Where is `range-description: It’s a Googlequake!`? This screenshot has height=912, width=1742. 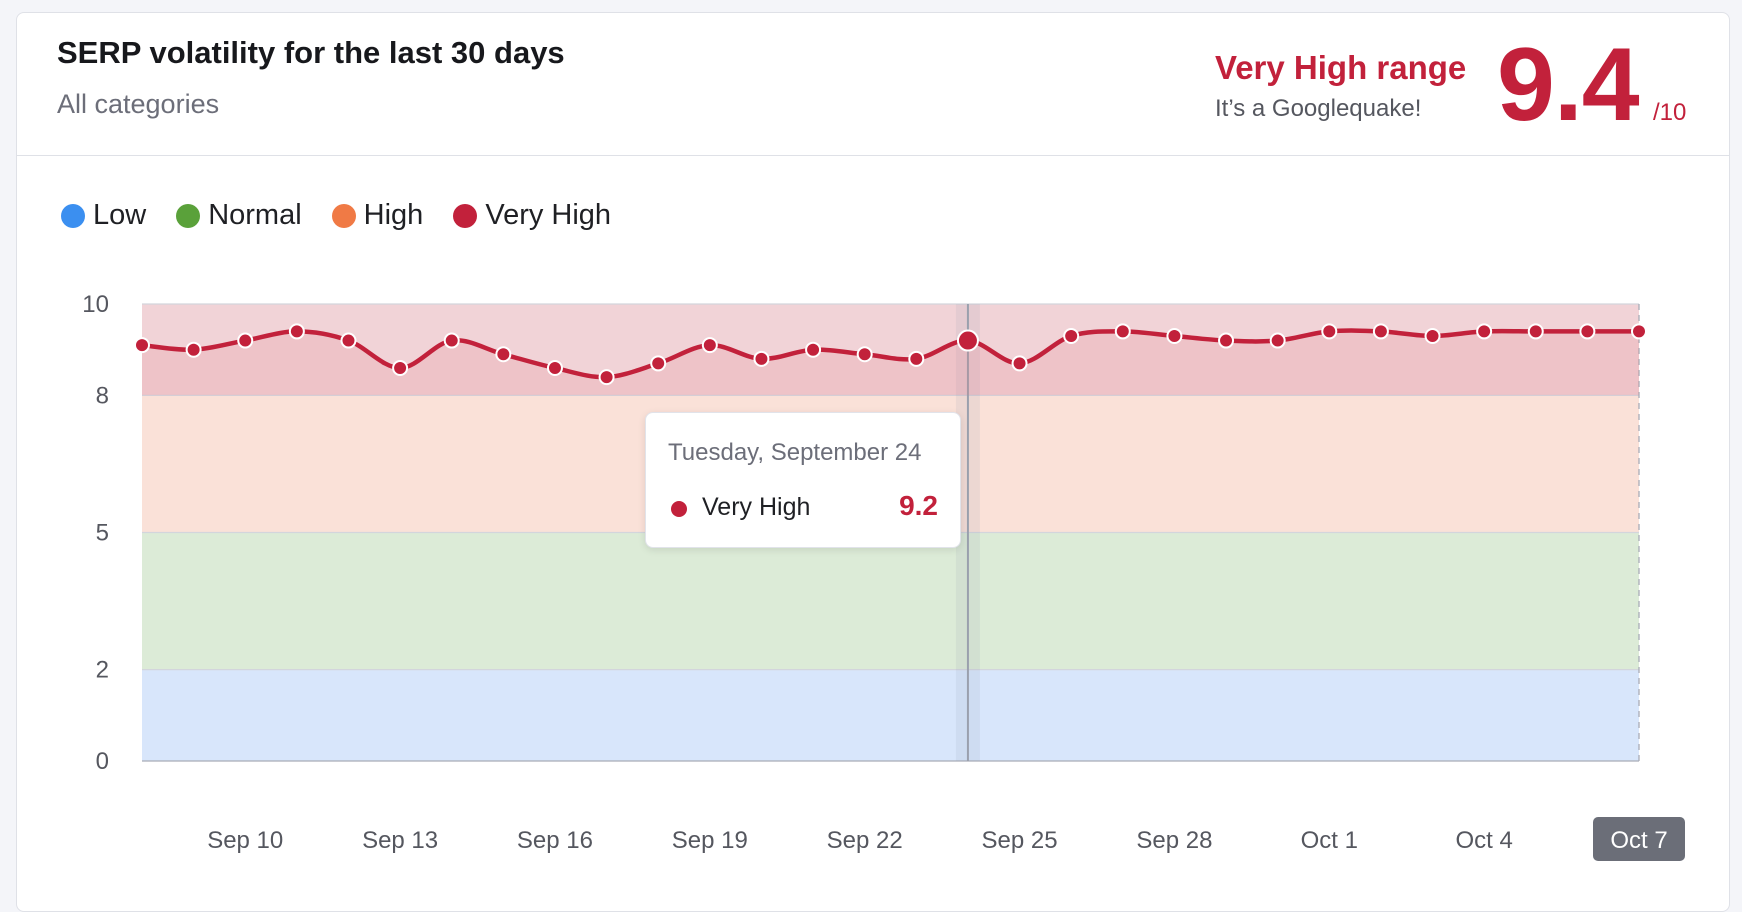
range-description: It’s a Googlequake! is located at coordinates (1318, 108).